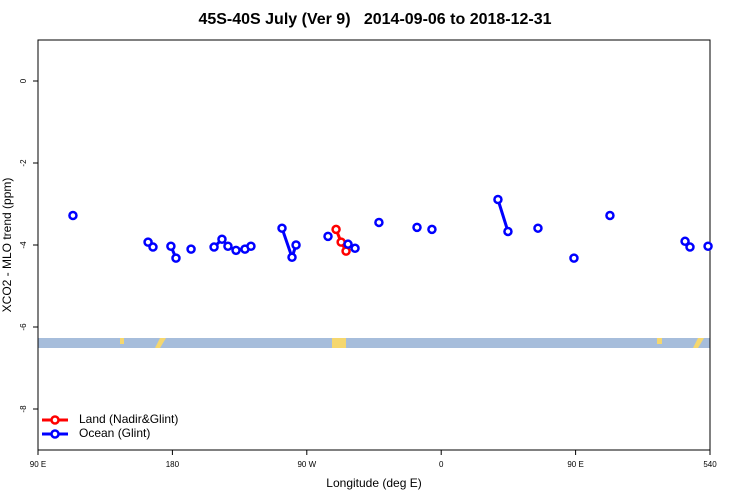 This screenshot has width=750, height=500. What do you see at coordinates (23, 327) in the screenshot?
I see `y-tick-label: -6` at bounding box center [23, 327].